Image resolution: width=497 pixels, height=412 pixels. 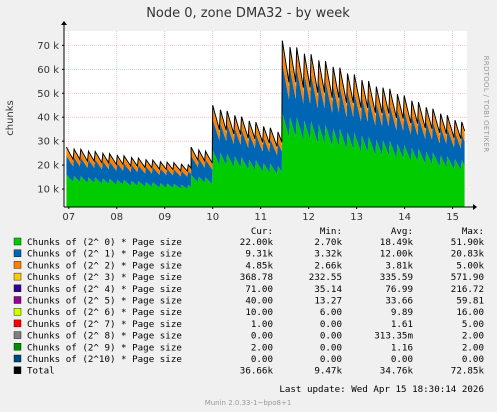 What do you see at coordinates (104, 324) in the screenshot?
I see `legend-name: Chunks of (2^ 7) * Page size` at bounding box center [104, 324].